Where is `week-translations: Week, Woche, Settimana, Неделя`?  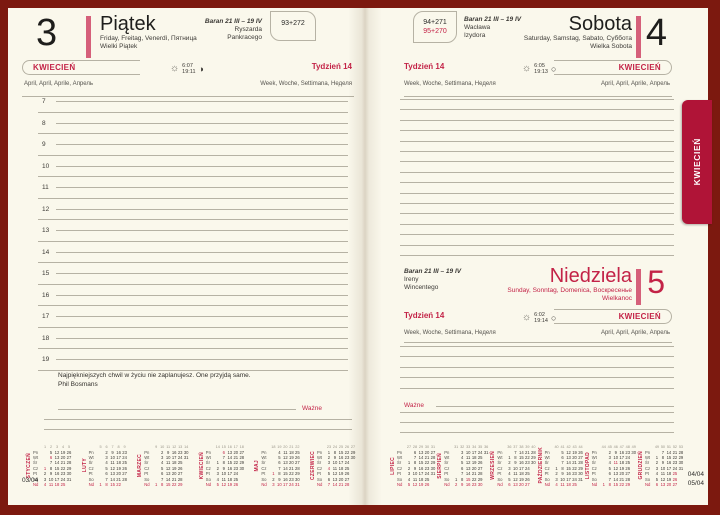 week-translations: Week, Woche, Settimana, Неделя is located at coordinates (306, 84).